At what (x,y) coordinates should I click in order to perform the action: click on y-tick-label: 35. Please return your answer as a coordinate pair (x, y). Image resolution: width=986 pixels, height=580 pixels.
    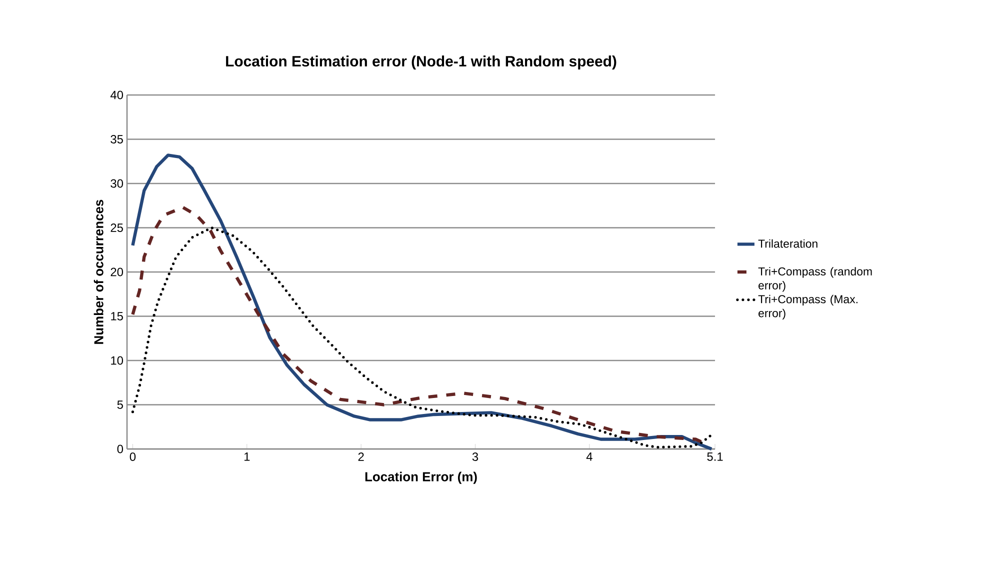
    Looking at the image, I should click on (116, 139).